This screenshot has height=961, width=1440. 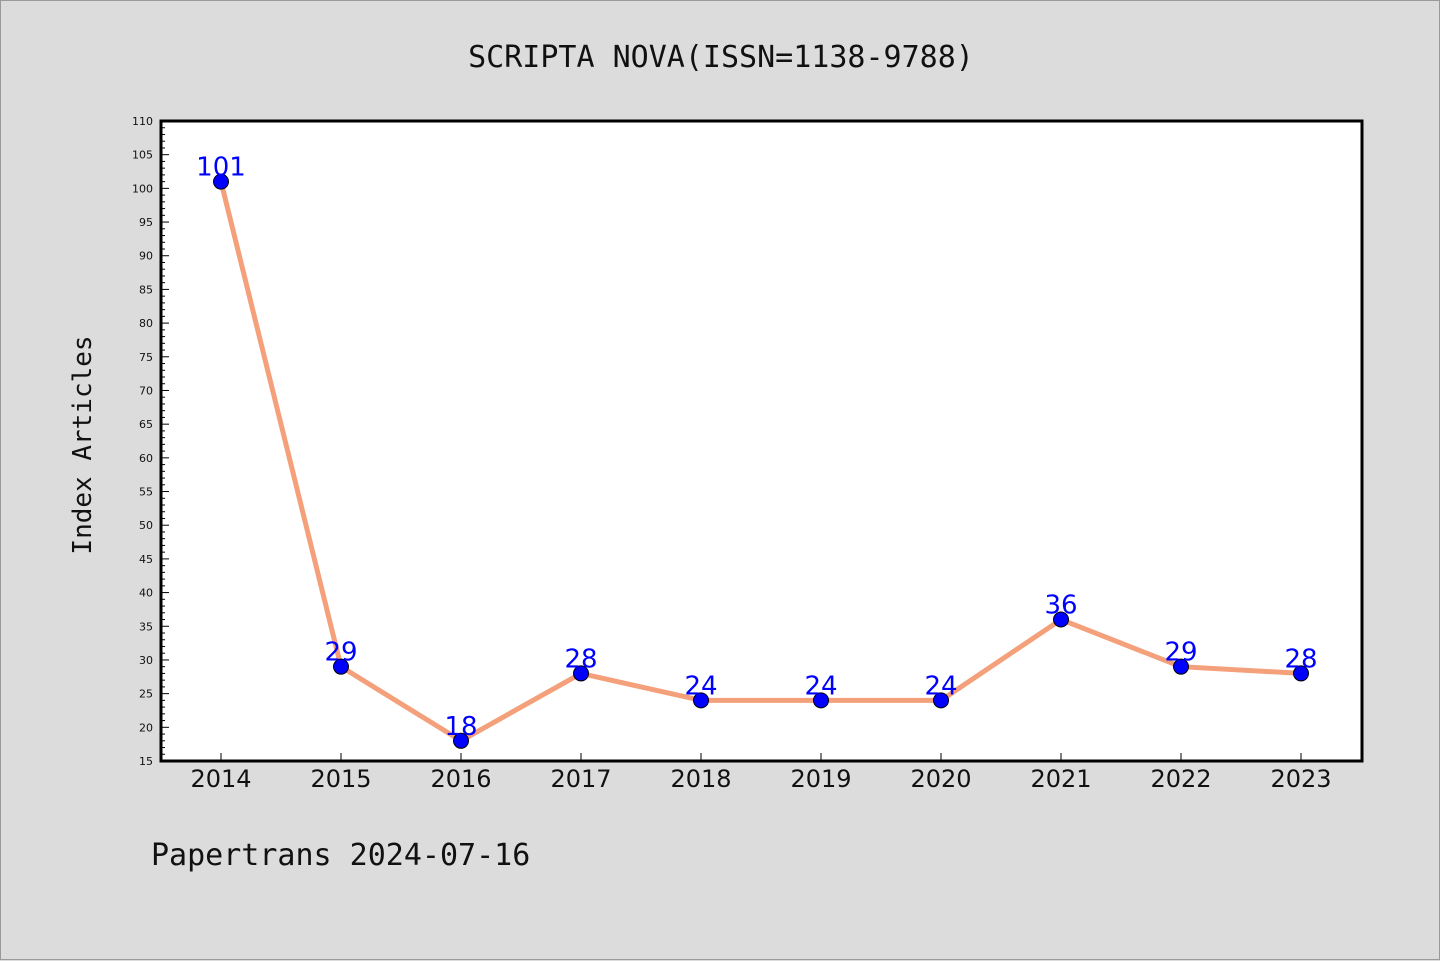 I want to click on y-tick-label: 70, so click(x=146, y=390).